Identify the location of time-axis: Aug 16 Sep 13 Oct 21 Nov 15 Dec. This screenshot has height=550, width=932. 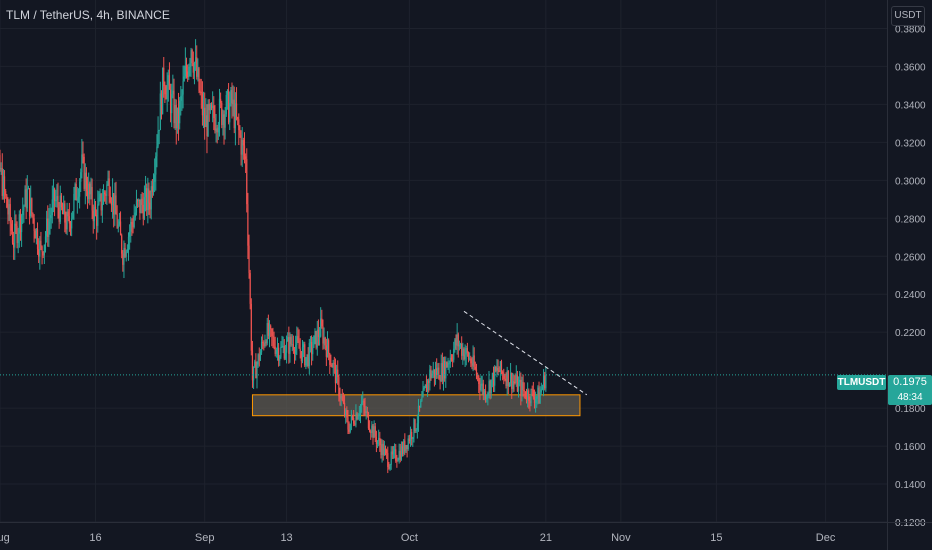
(466, 533).